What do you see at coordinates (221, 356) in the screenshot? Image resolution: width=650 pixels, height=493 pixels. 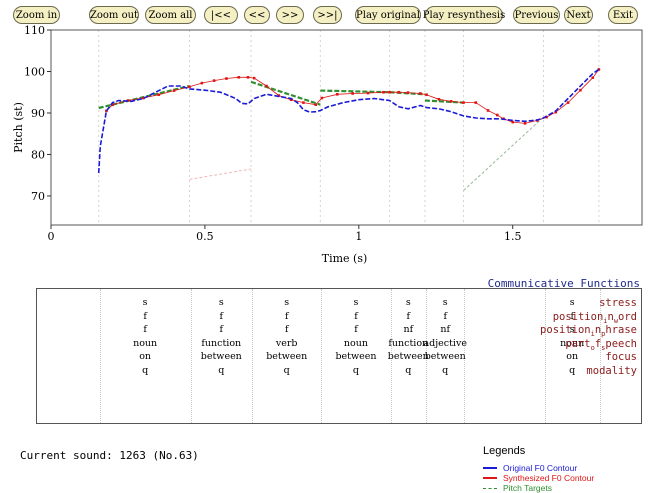 I see `cf-cell: between` at bounding box center [221, 356].